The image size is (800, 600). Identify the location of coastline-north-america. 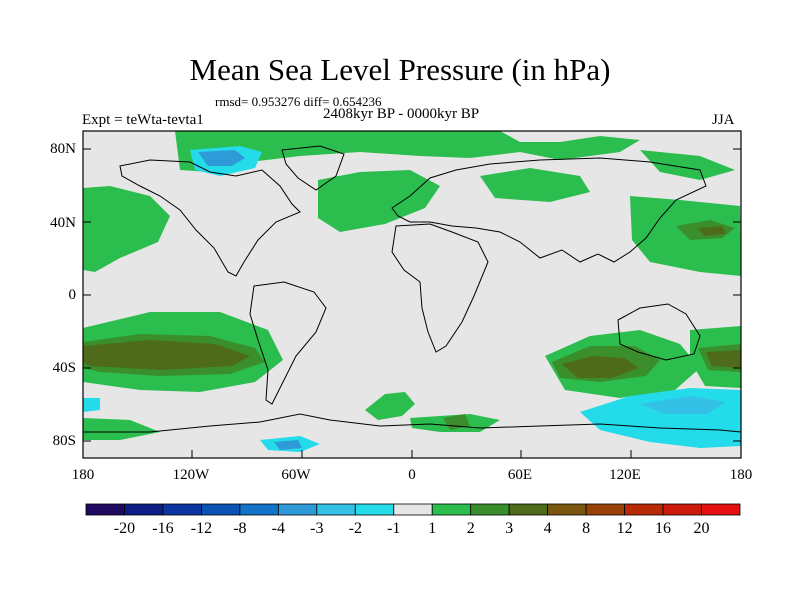
(210, 218).